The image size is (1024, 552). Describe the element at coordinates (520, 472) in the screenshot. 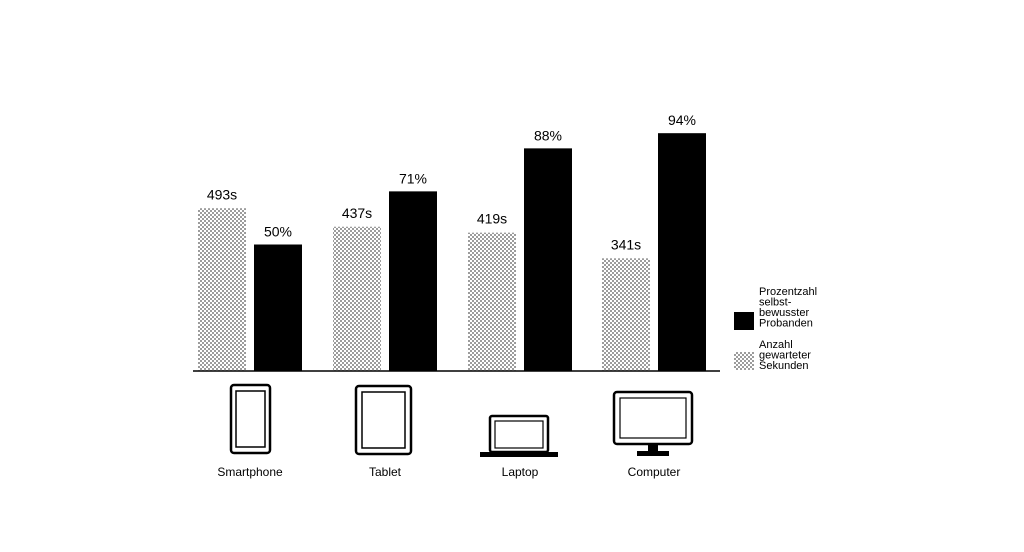

I see `category-label-laptop: Laptop` at that location.